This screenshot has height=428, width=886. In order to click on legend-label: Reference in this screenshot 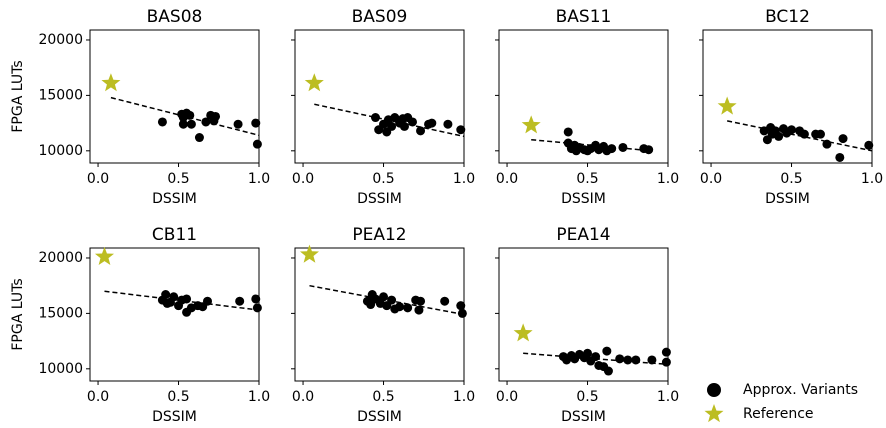, I will do `click(778, 414)`.